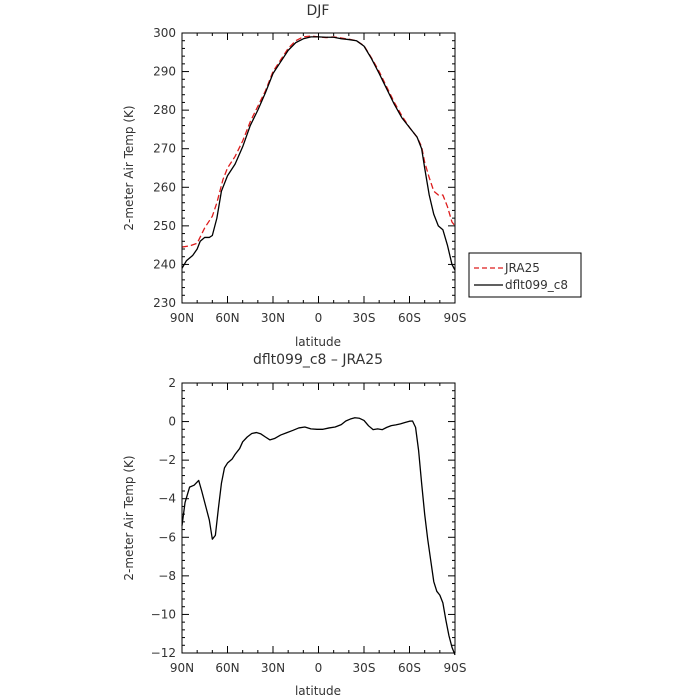 The width and height of the screenshot is (700, 700). What do you see at coordinates (164, 264) in the screenshot?
I see `y-tick-label: 240` at bounding box center [164, 264].